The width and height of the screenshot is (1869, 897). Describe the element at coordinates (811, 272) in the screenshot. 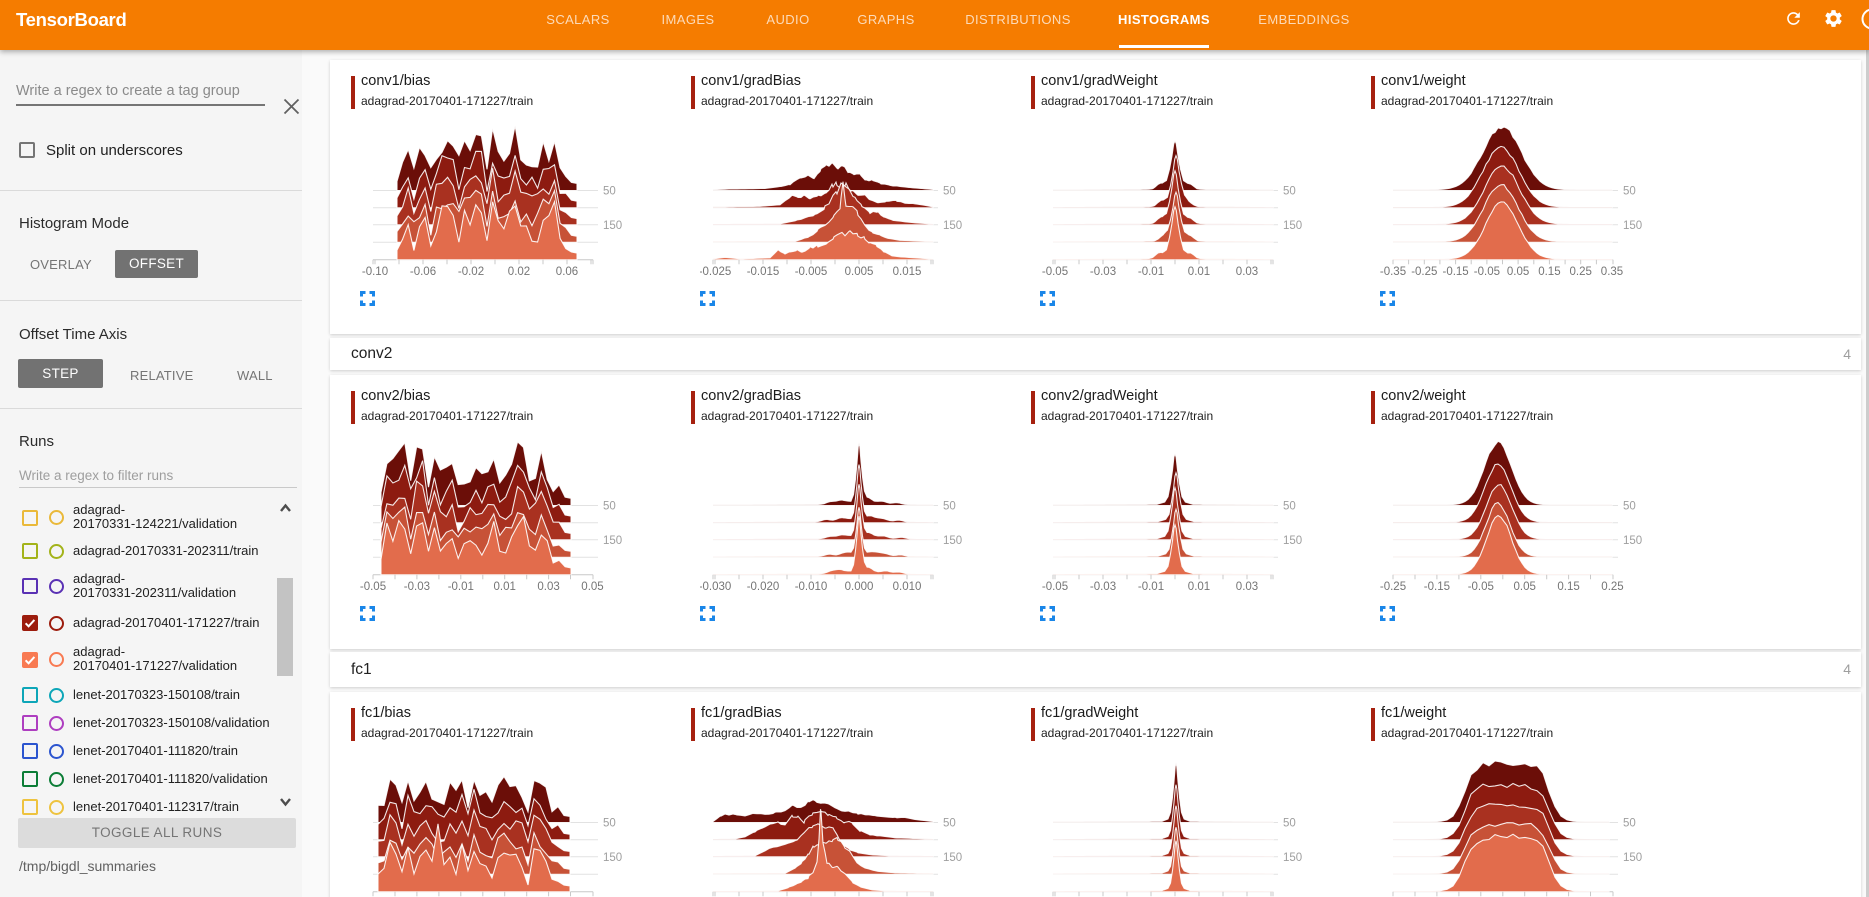

I see `svg-text: -0.005` at that location.